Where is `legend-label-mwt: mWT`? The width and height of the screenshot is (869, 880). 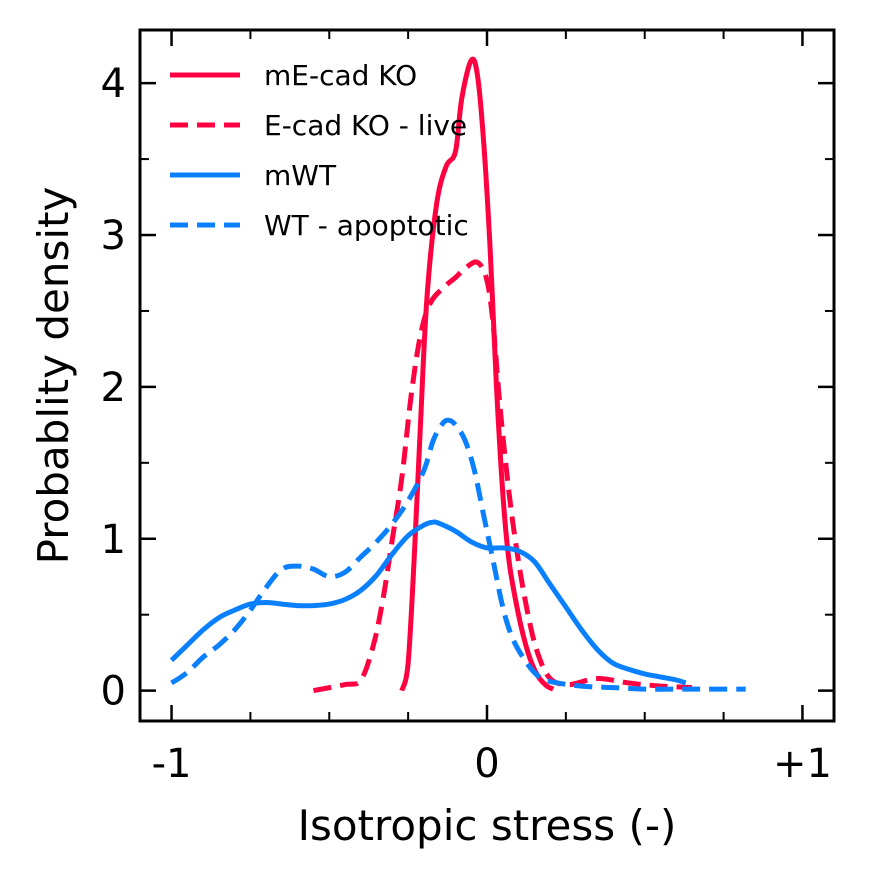 legend-label-mwt: mWT is located at coordinates (300, 175).